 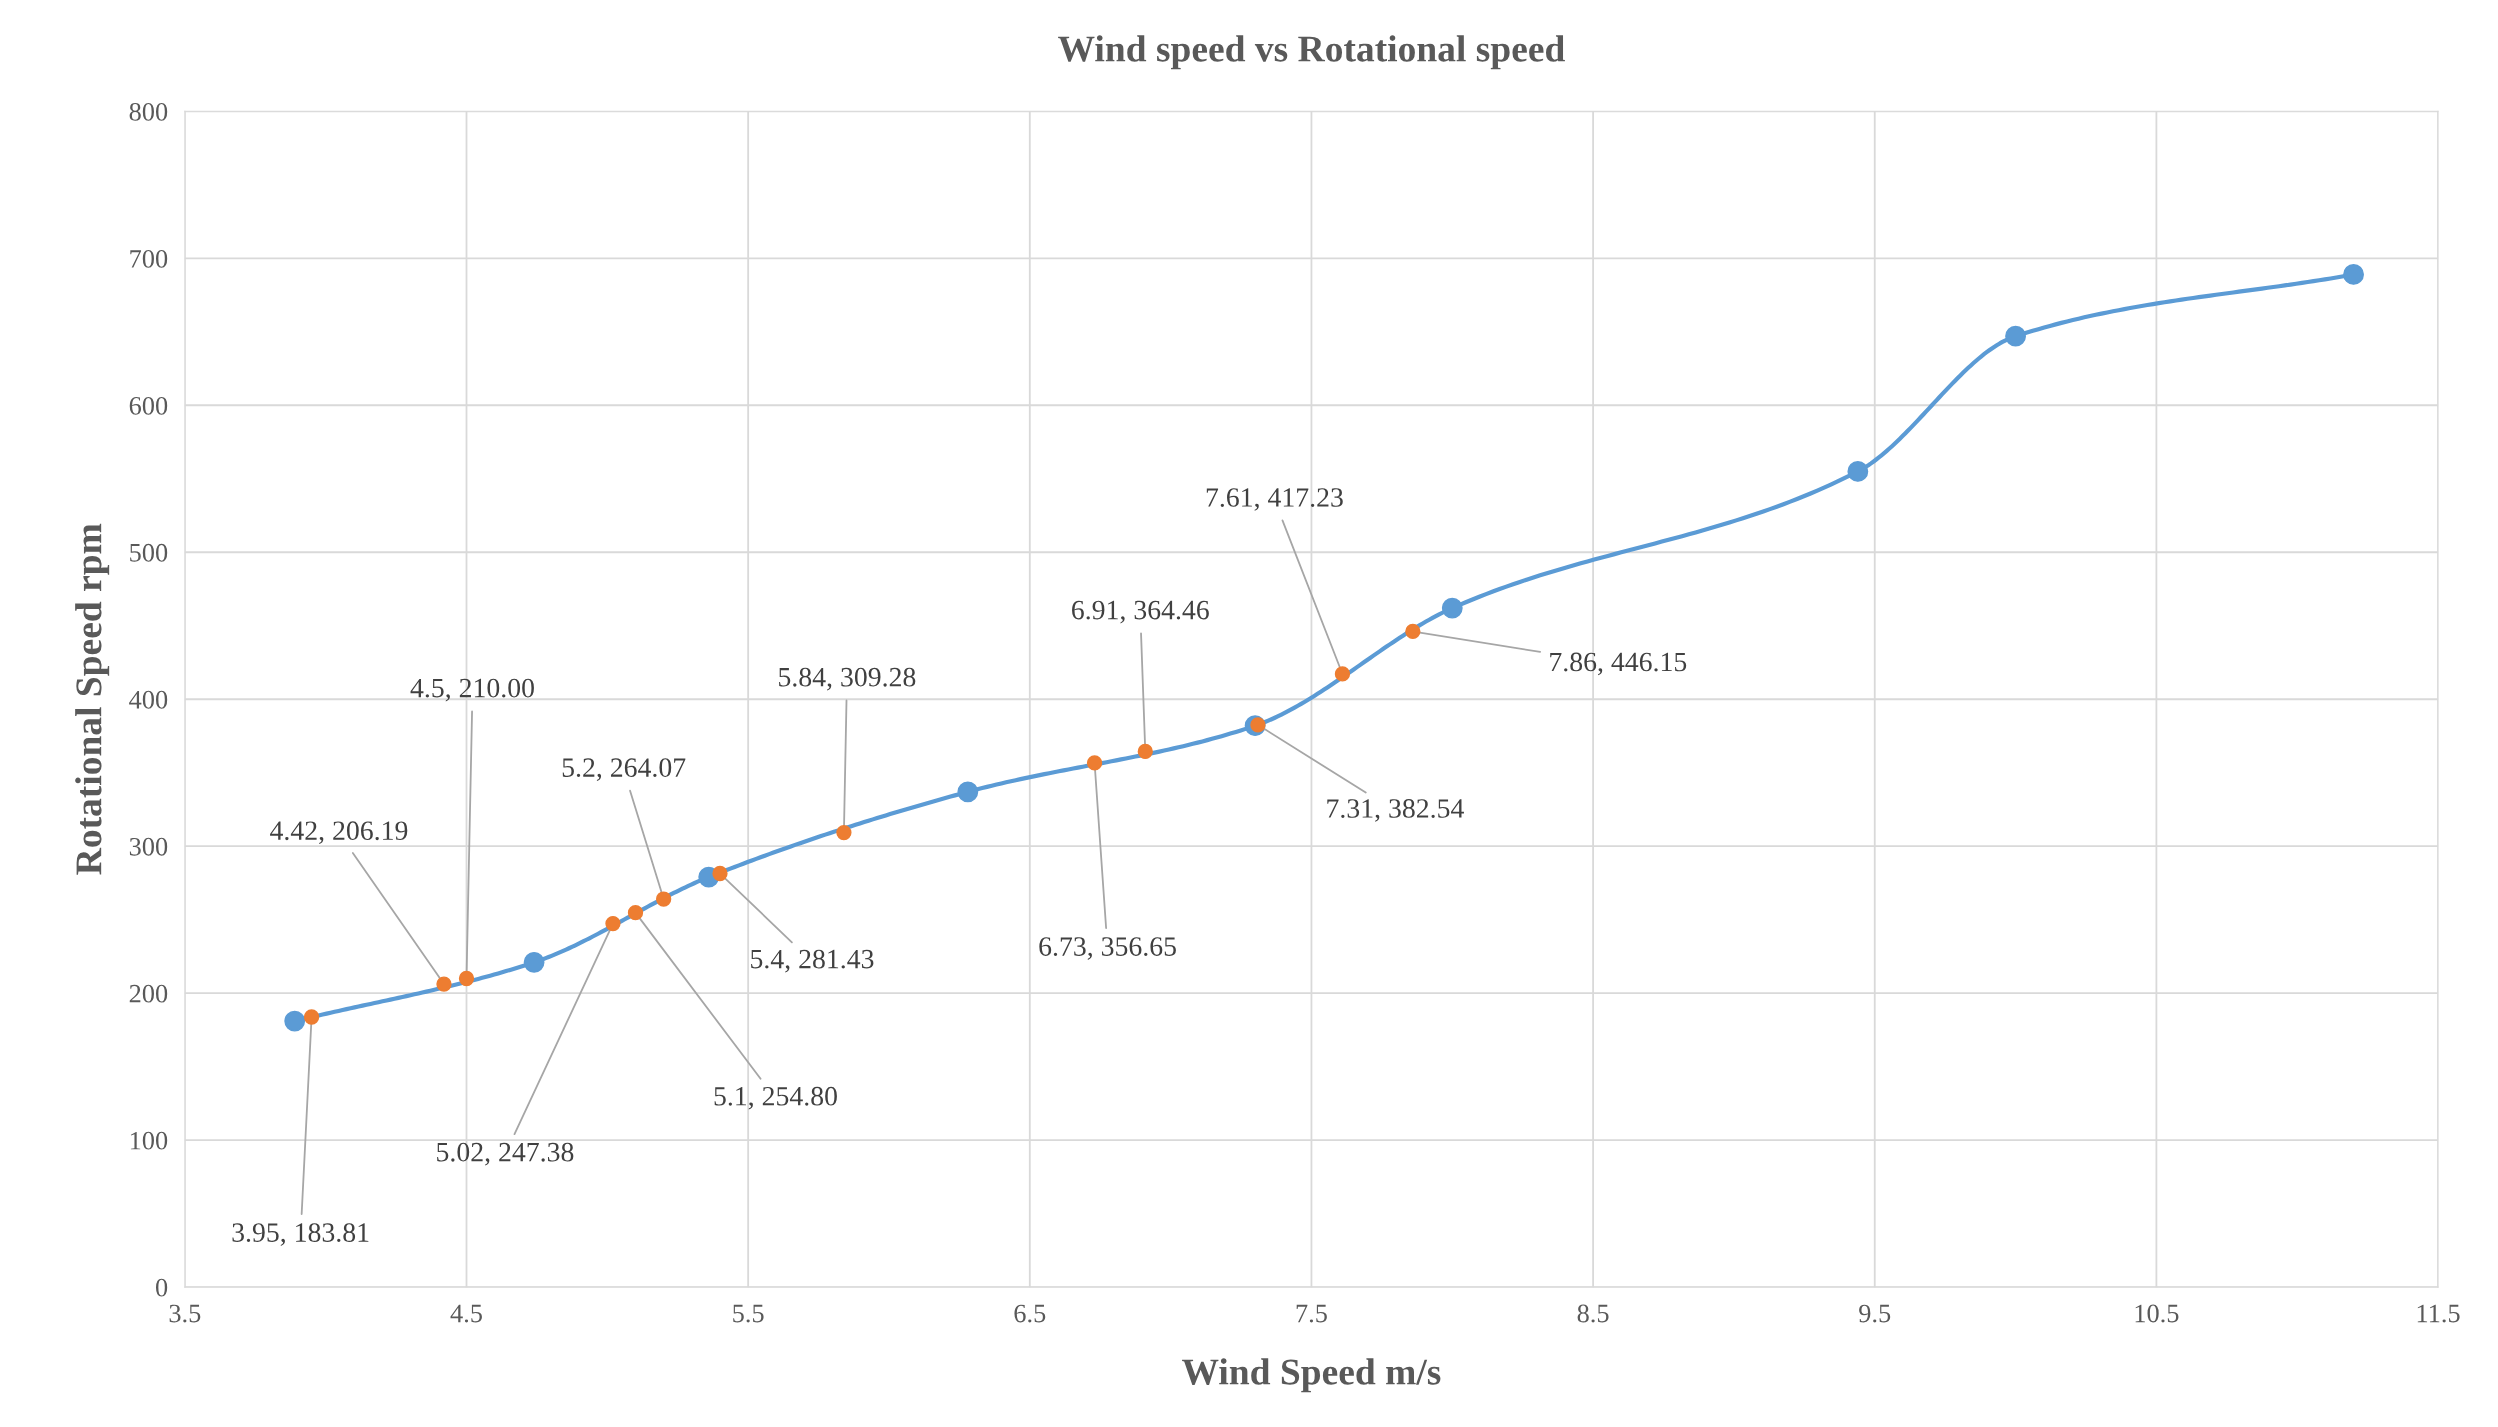 I want to click on x-tick-label: 8.5, so click(x=1593, y=1313).